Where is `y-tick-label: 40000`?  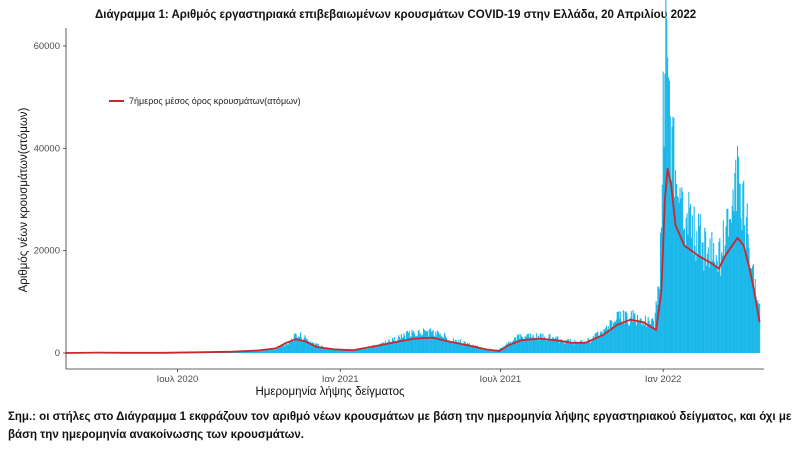 y-tick-label: 40000 is located at coordinates (47, 148).